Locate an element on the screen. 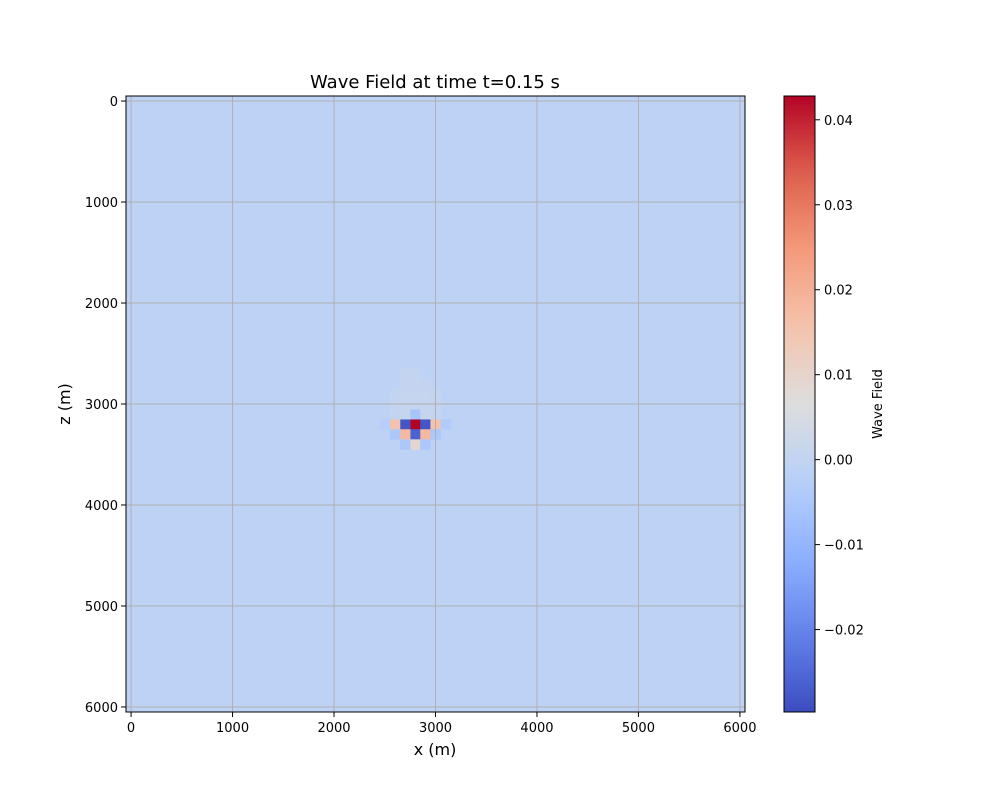  x-axis-label: x (m) is located at coordinates (435, 749).